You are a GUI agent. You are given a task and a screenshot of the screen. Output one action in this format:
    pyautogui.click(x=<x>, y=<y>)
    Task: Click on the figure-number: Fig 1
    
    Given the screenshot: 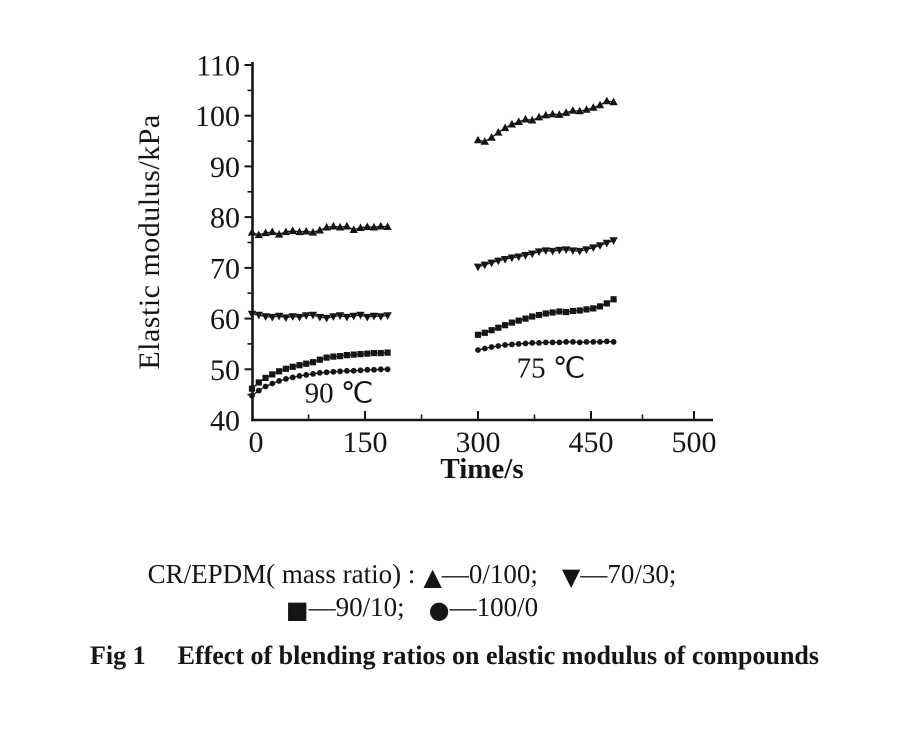 What is the action you would take?
    pyautogui.click(x=118, y=655)
    